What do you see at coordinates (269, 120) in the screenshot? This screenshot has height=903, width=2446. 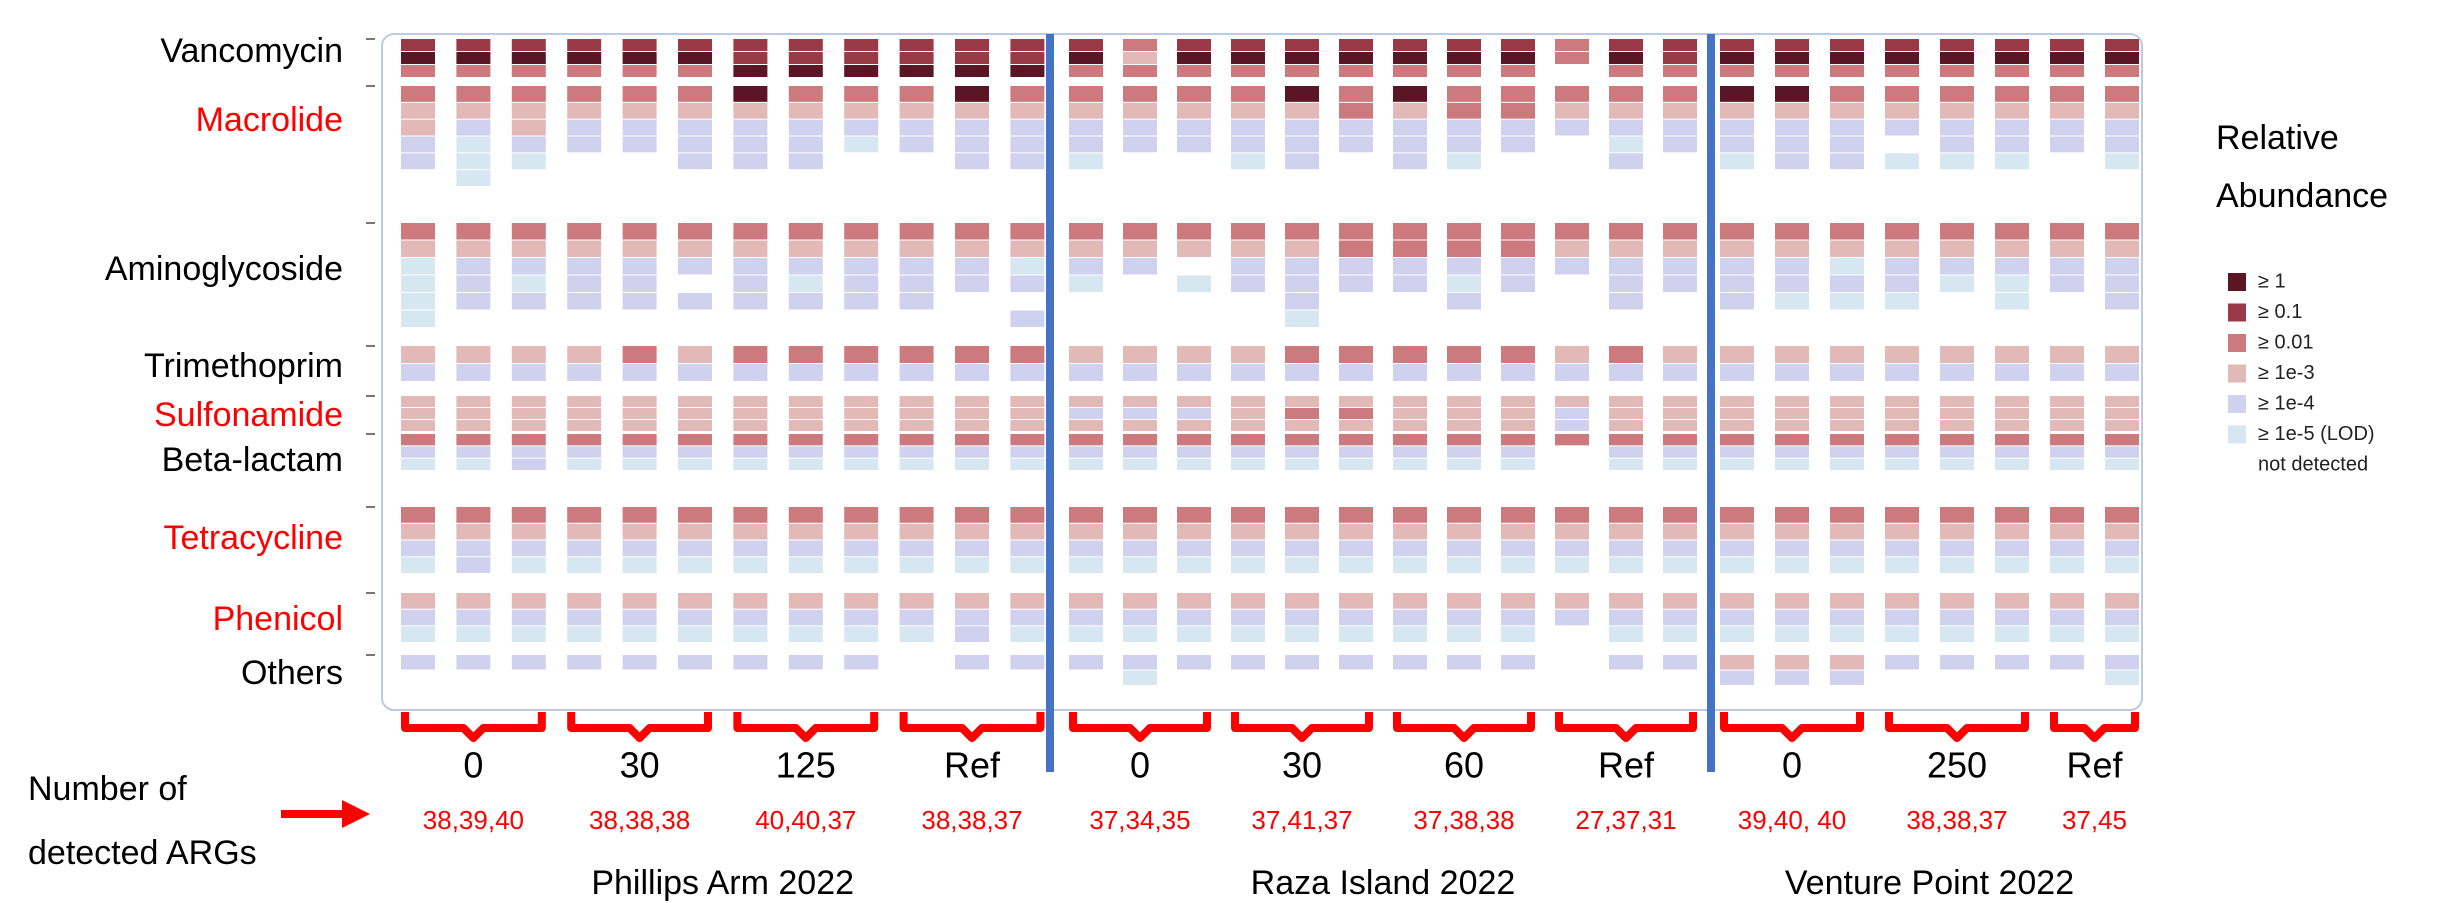 I see `class-label: Macrolide` at bounding box center [269, 120].